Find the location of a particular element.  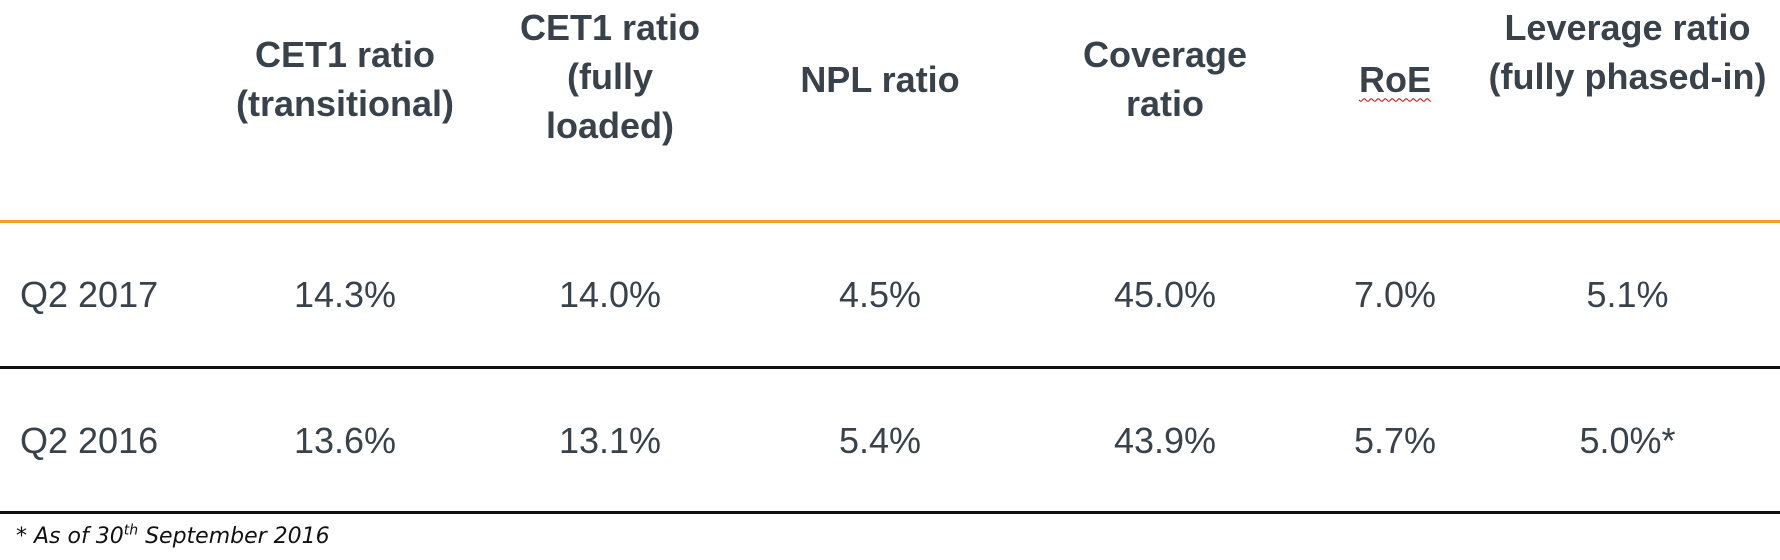

footnote: * As of 30th September 2016 is located at coordinates (173, 536).